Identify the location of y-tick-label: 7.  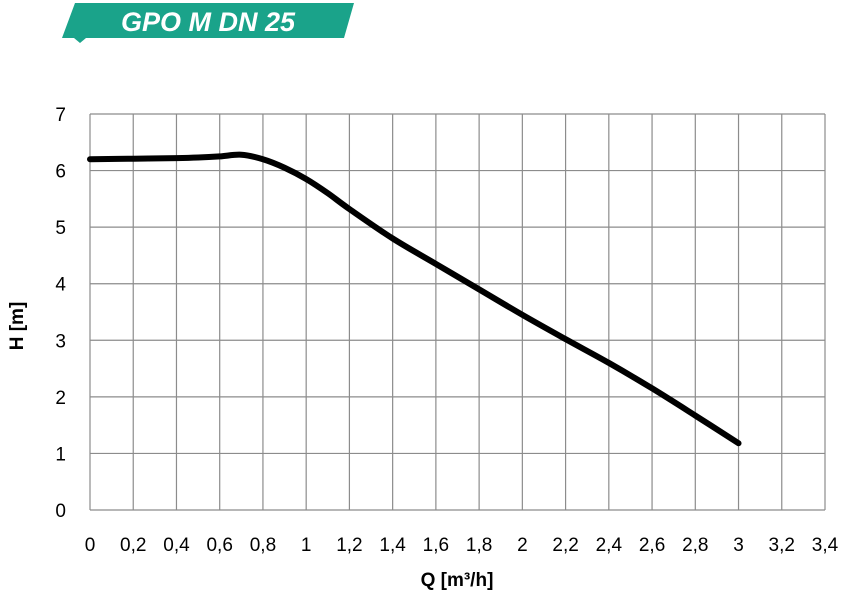
(60, 115).